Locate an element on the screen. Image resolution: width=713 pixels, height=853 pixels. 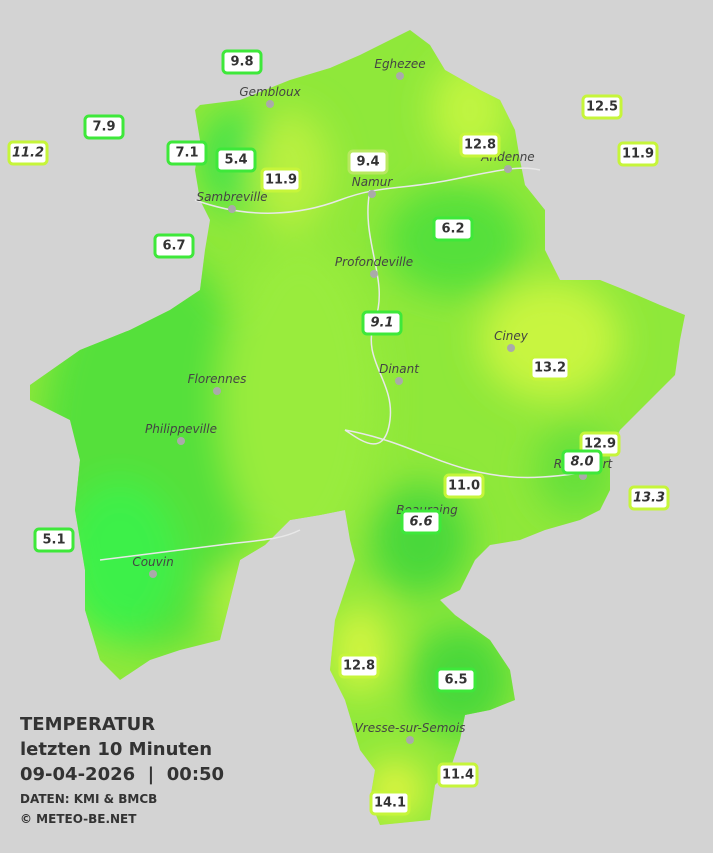
station-value: 6.6 is located at coordinates (420, 522).